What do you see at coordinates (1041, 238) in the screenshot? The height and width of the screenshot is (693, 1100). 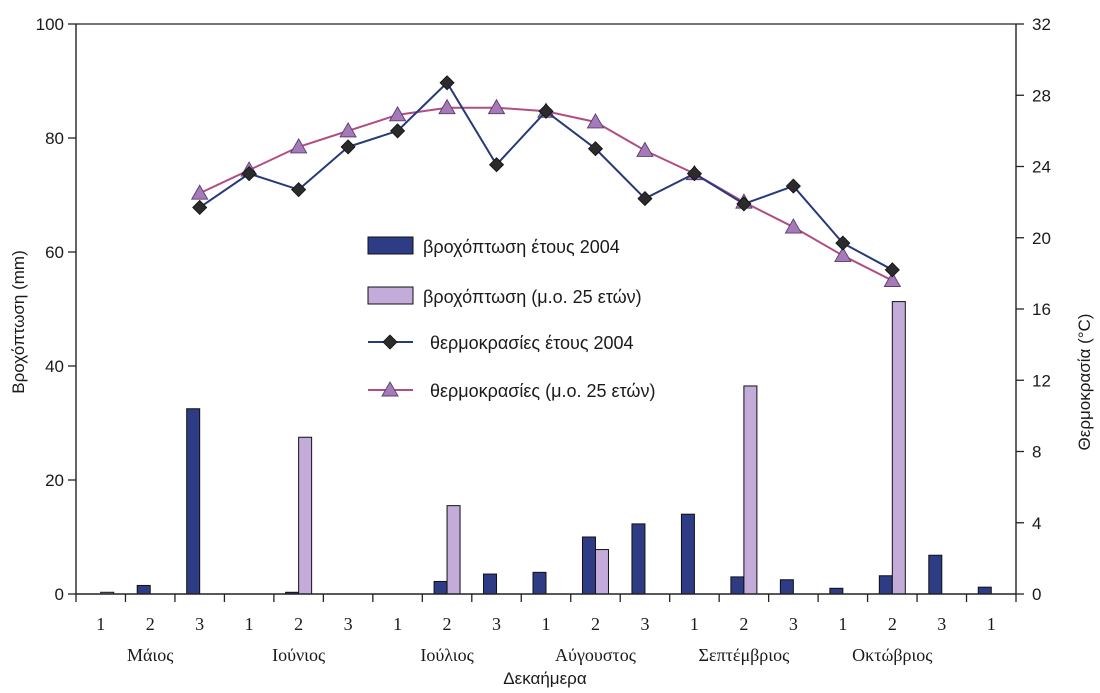 I see `y-right-tick-label: 20` at bounding box center [1041, 238].